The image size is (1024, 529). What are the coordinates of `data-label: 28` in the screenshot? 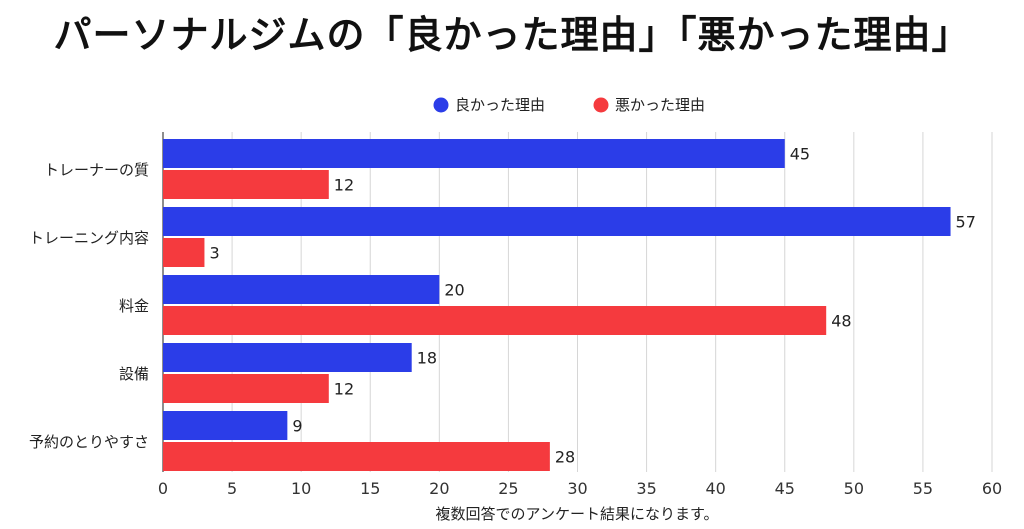 It's located at (565, 457).